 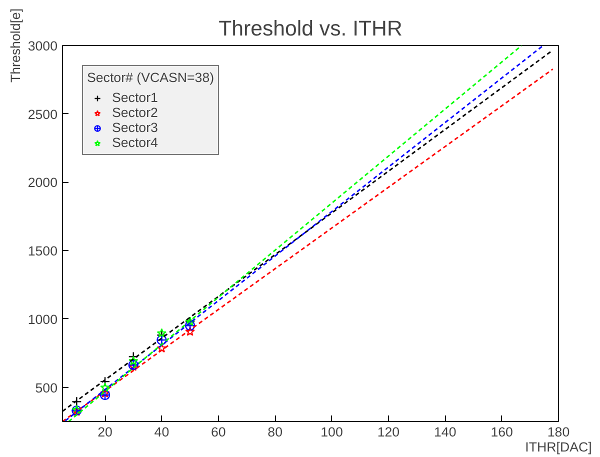 What do you see at coordinates (310, 28) in the screenshot?
I see `chart-title: Threshold vs. ITHR` at bounding box center [310, 28].